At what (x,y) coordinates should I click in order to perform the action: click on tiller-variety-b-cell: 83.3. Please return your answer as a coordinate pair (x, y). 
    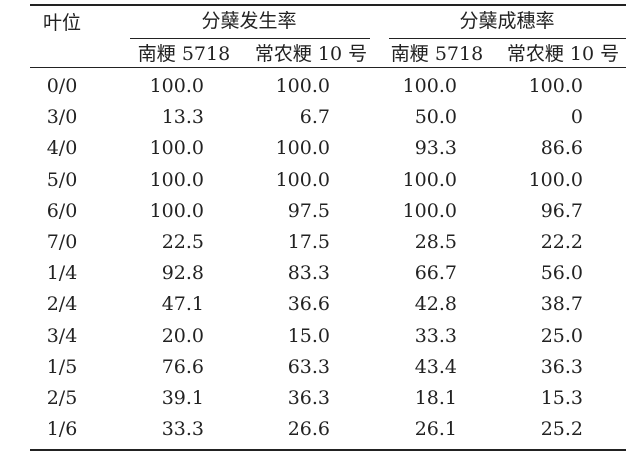
    Looking at the image, I should click on (308, 273).